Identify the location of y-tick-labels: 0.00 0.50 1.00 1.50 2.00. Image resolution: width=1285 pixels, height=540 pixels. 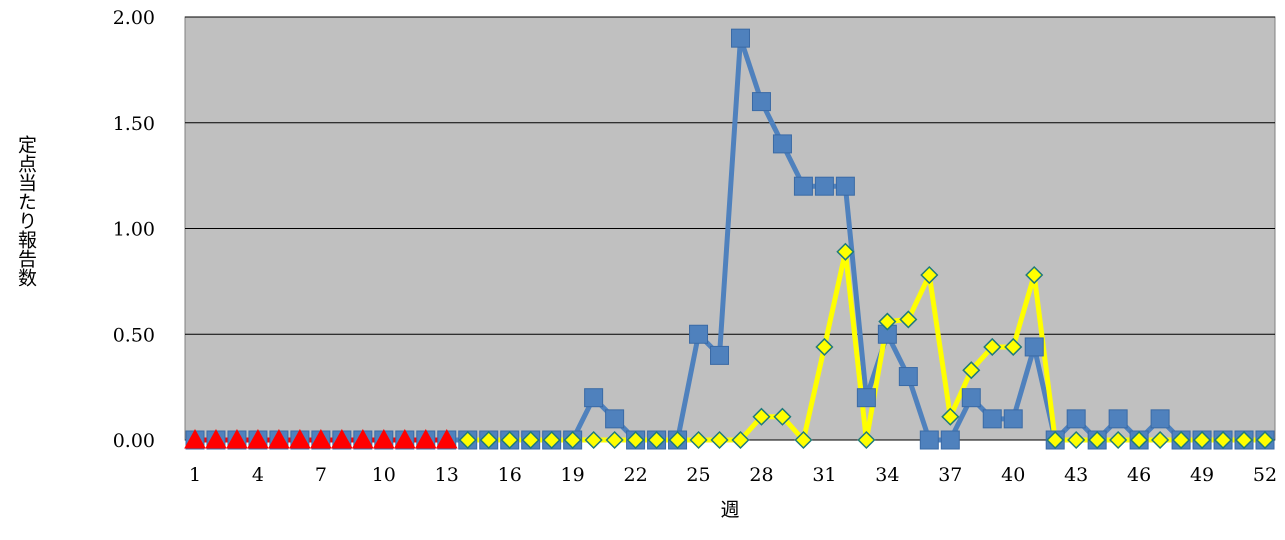
(134, 229).